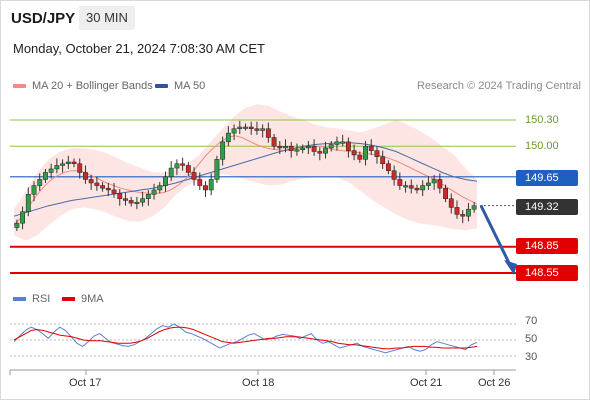  Describe the element at coordinates (161, 86) in the screenshot. I see `ma50-swatch` at that location.